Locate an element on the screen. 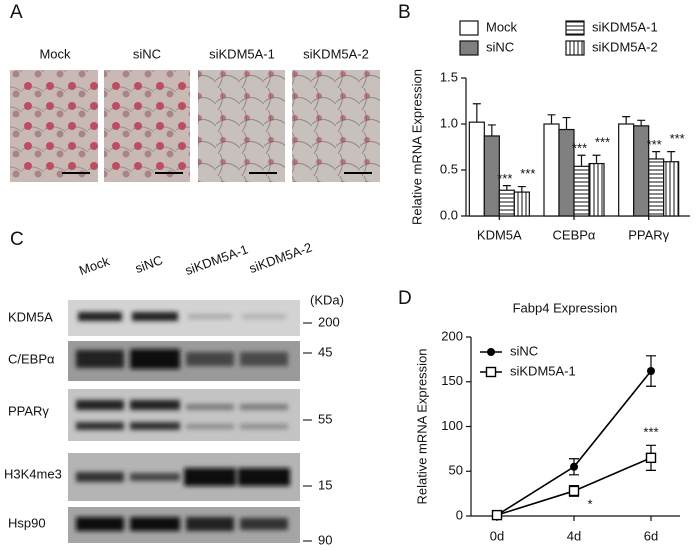 This screenshot has height=550, width=700. marker-label: 45 is located at coordinates (325, 351).